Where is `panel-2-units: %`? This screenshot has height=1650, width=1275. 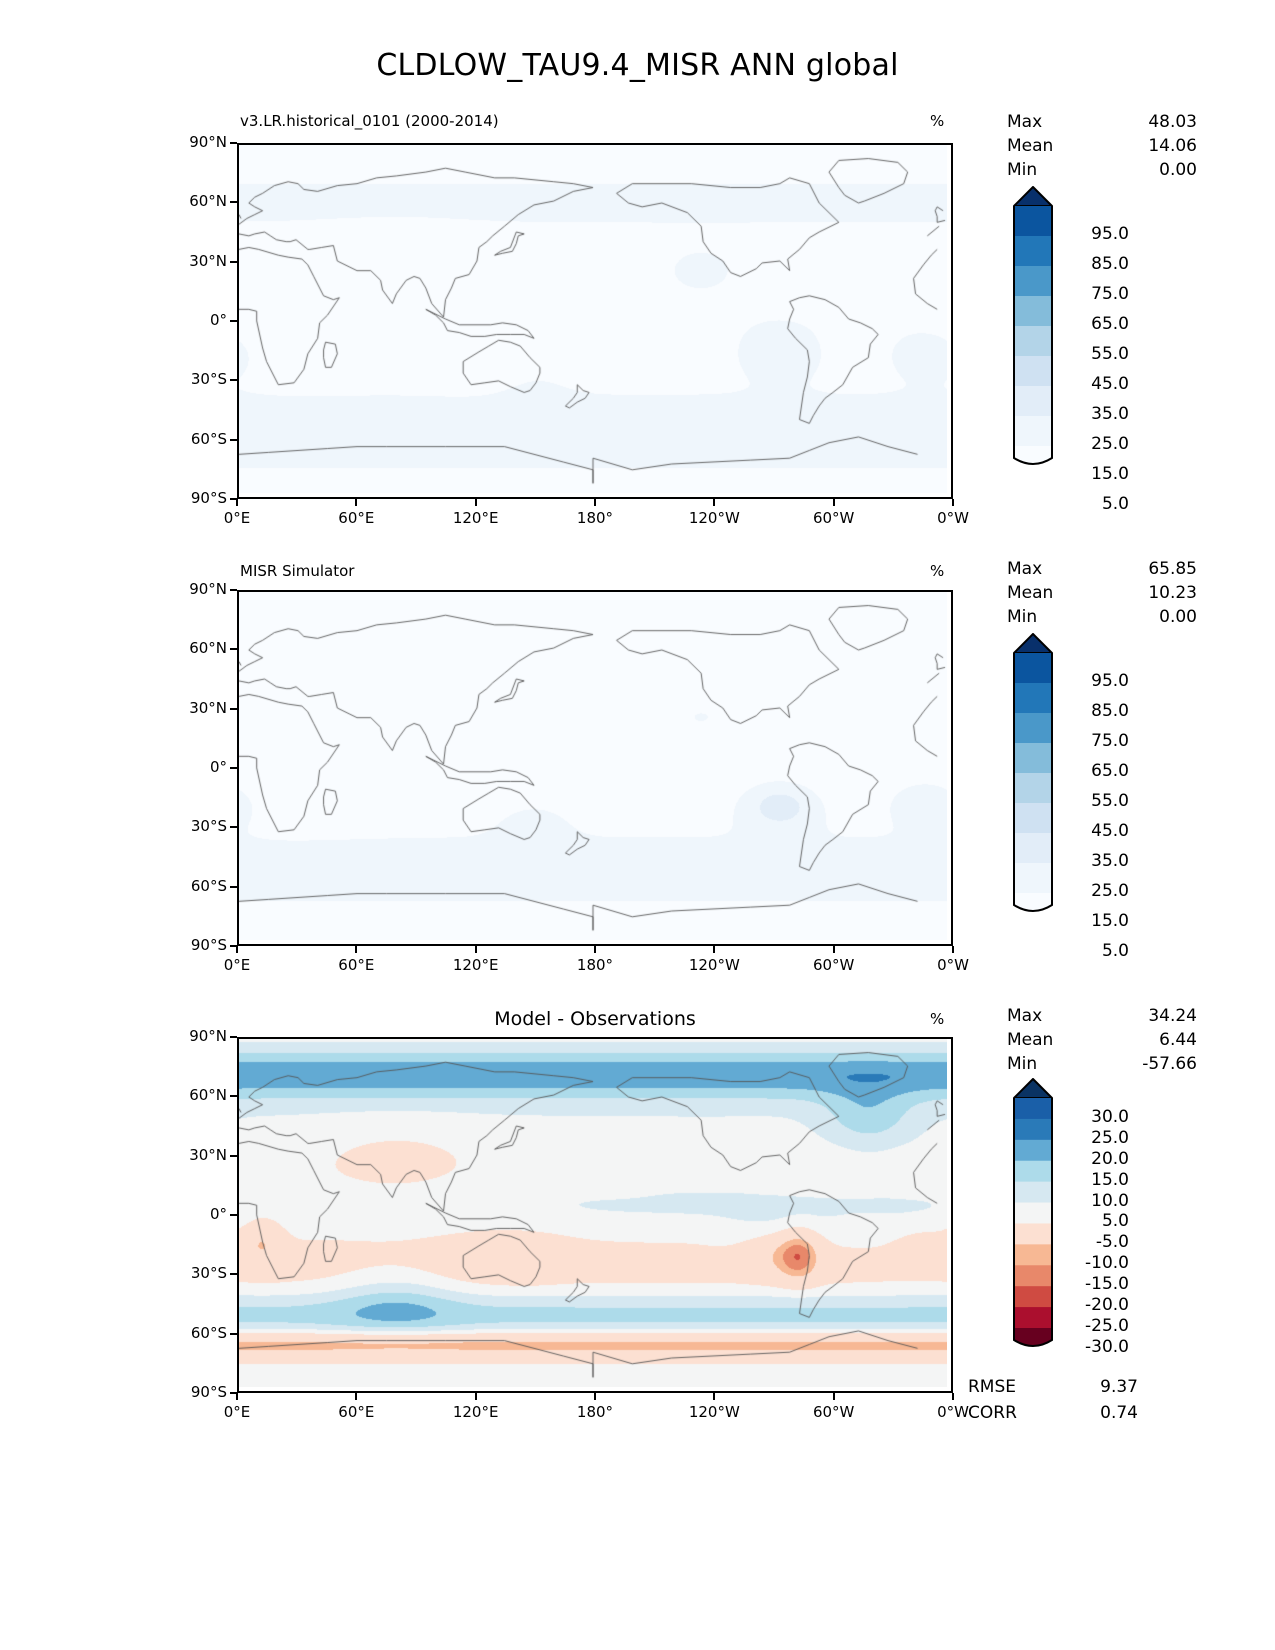 panel-2-units: % is located at coordinates (937, 571).